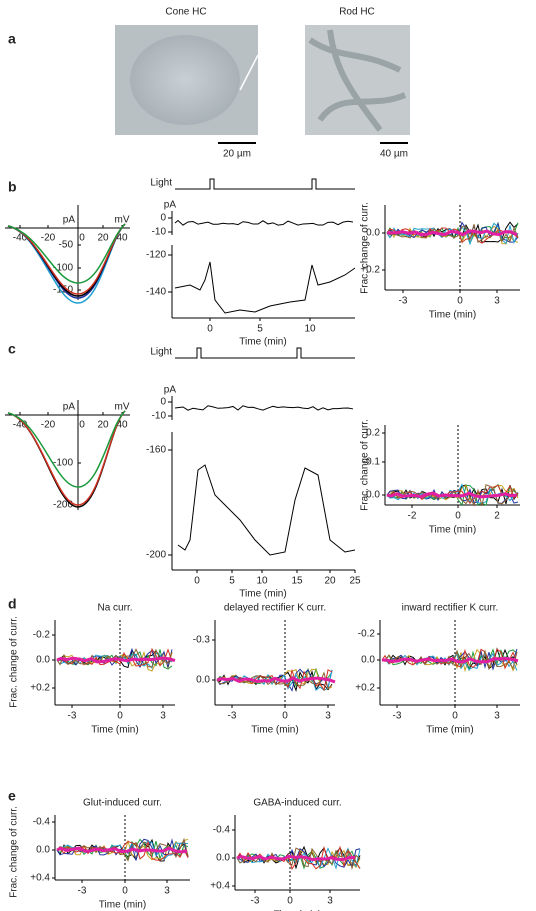 The image size is (536, 911). I want to click on label: d, so click(12, 604).